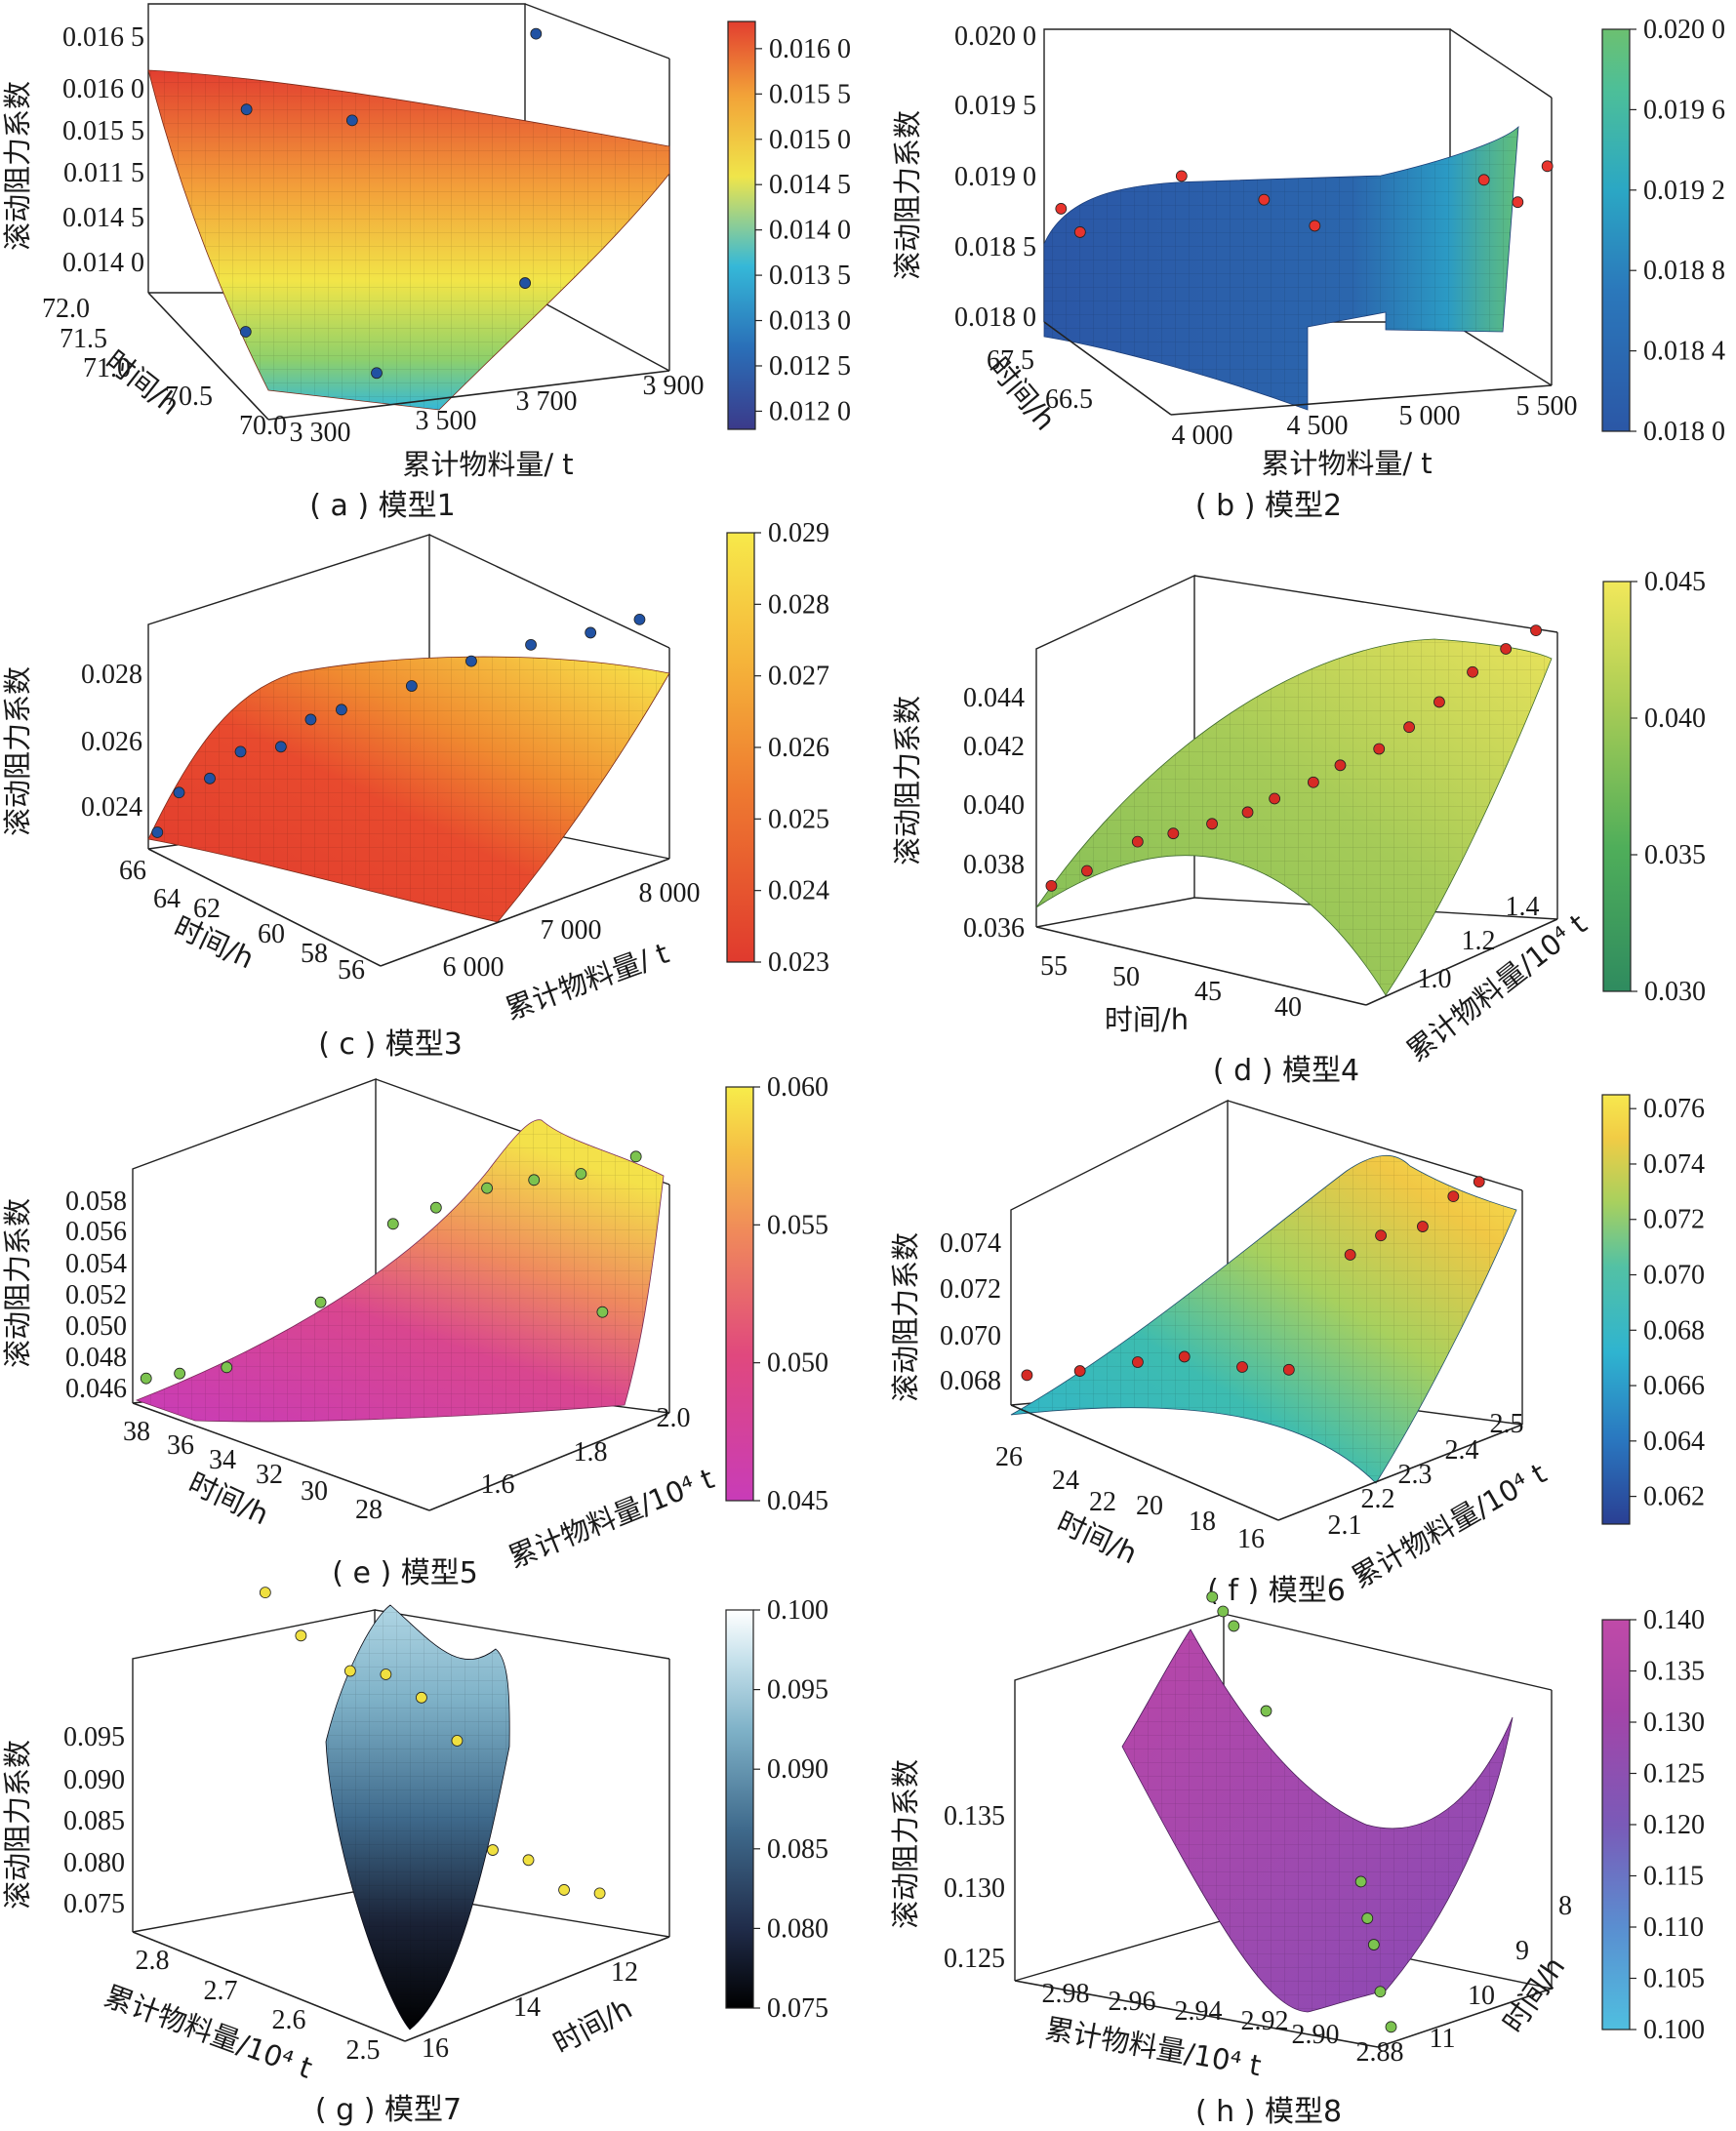  I want to click on colorbar-tick-label: 0.075, so click(797, 2008).